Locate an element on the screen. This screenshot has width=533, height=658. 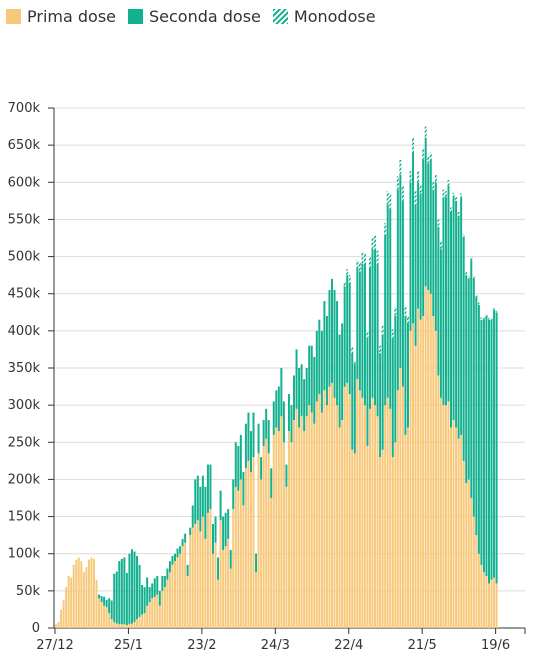
legend-item-single-dose: Monodose is located at coordinates (324, 16).